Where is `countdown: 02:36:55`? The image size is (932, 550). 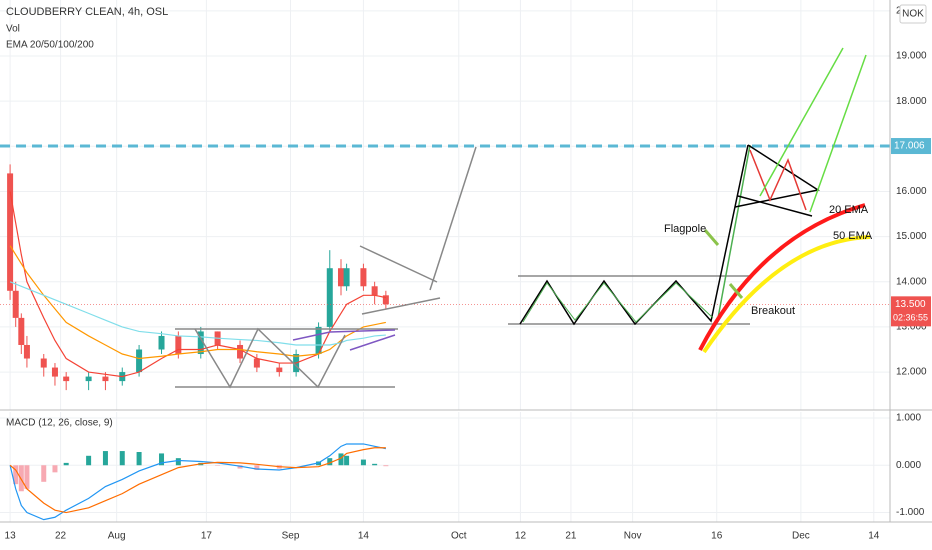 countdown: 02:36:55 is located at coordinates (910, 318).